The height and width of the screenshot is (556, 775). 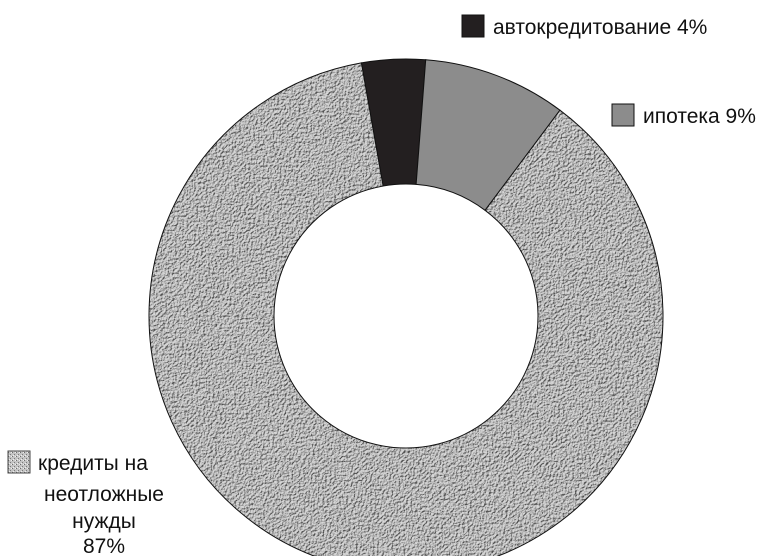 I want to click on legend-swatch-mortgage, so click(x=623, y=115).